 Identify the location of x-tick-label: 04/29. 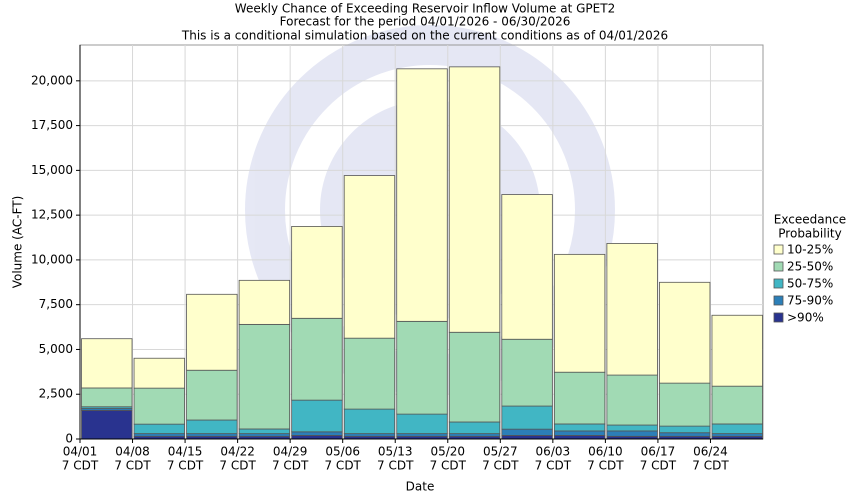
(290, 452).